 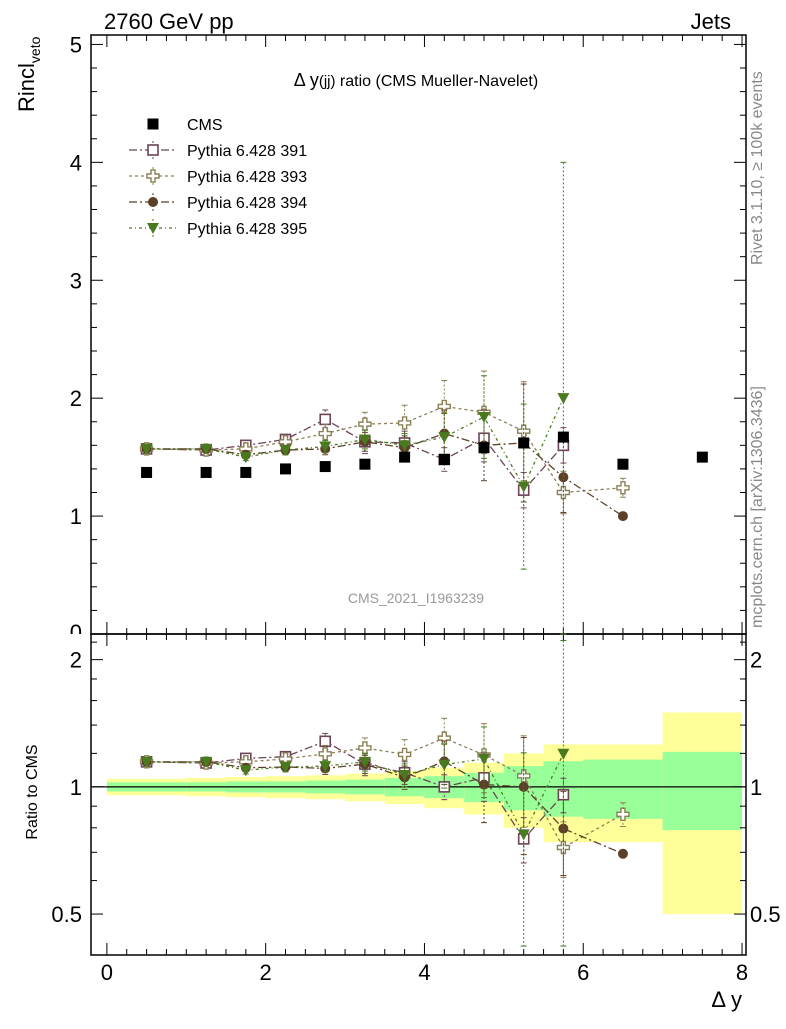 I want to click on ratio-ylabel: Ratio to CMS, so click(x=32, y=791).